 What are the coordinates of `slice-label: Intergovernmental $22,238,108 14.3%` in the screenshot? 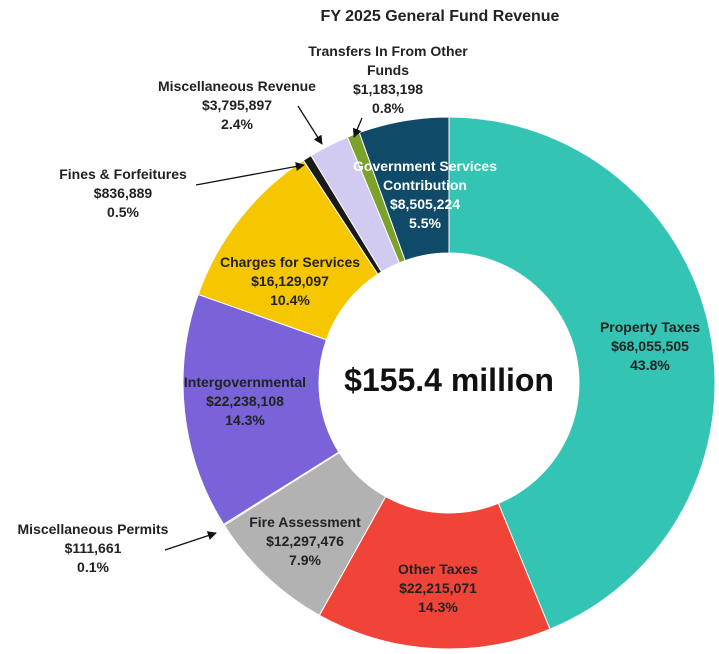 It's located at (245, 401).